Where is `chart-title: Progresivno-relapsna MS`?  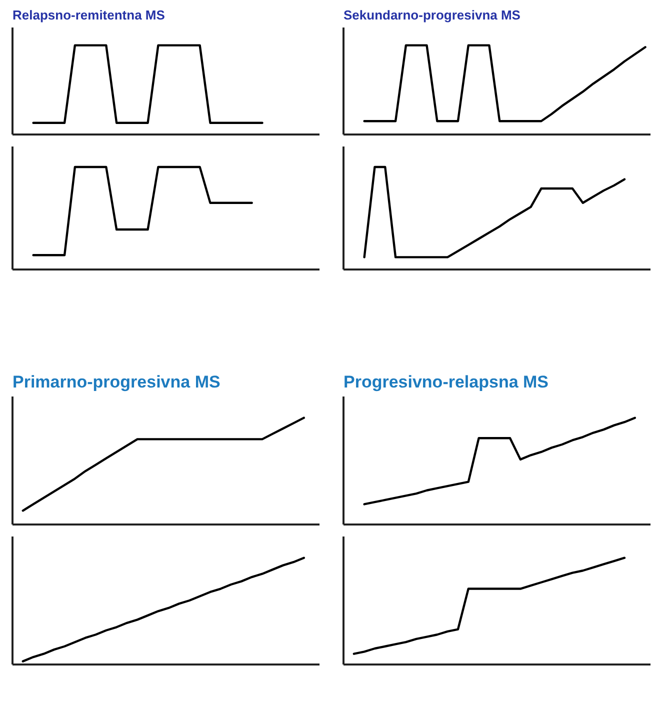
chart-title: Progresivno-relapsna MS is located at coordinates (446, 382).